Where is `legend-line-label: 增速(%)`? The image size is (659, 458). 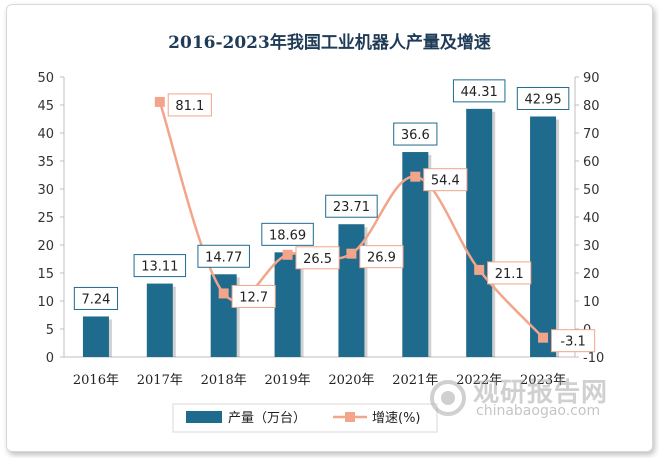
legend-line-label: 增速(%) is located at coordinates (396, 418).